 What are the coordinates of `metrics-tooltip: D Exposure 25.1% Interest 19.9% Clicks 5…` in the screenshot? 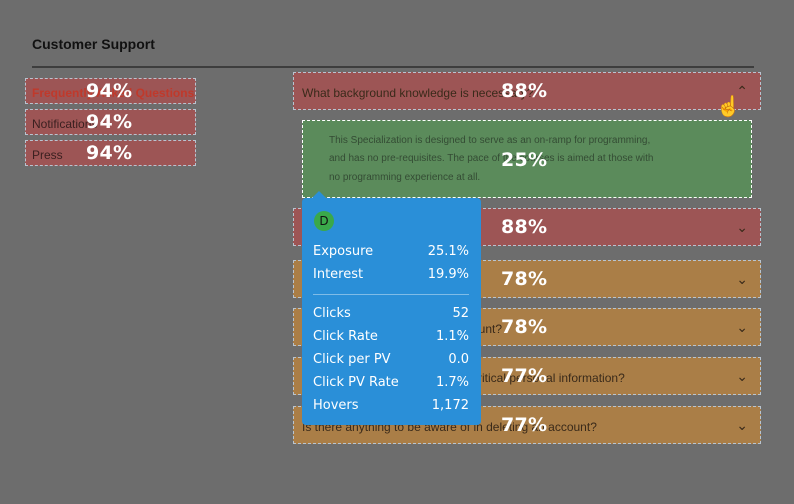 It's located at (391, 308).